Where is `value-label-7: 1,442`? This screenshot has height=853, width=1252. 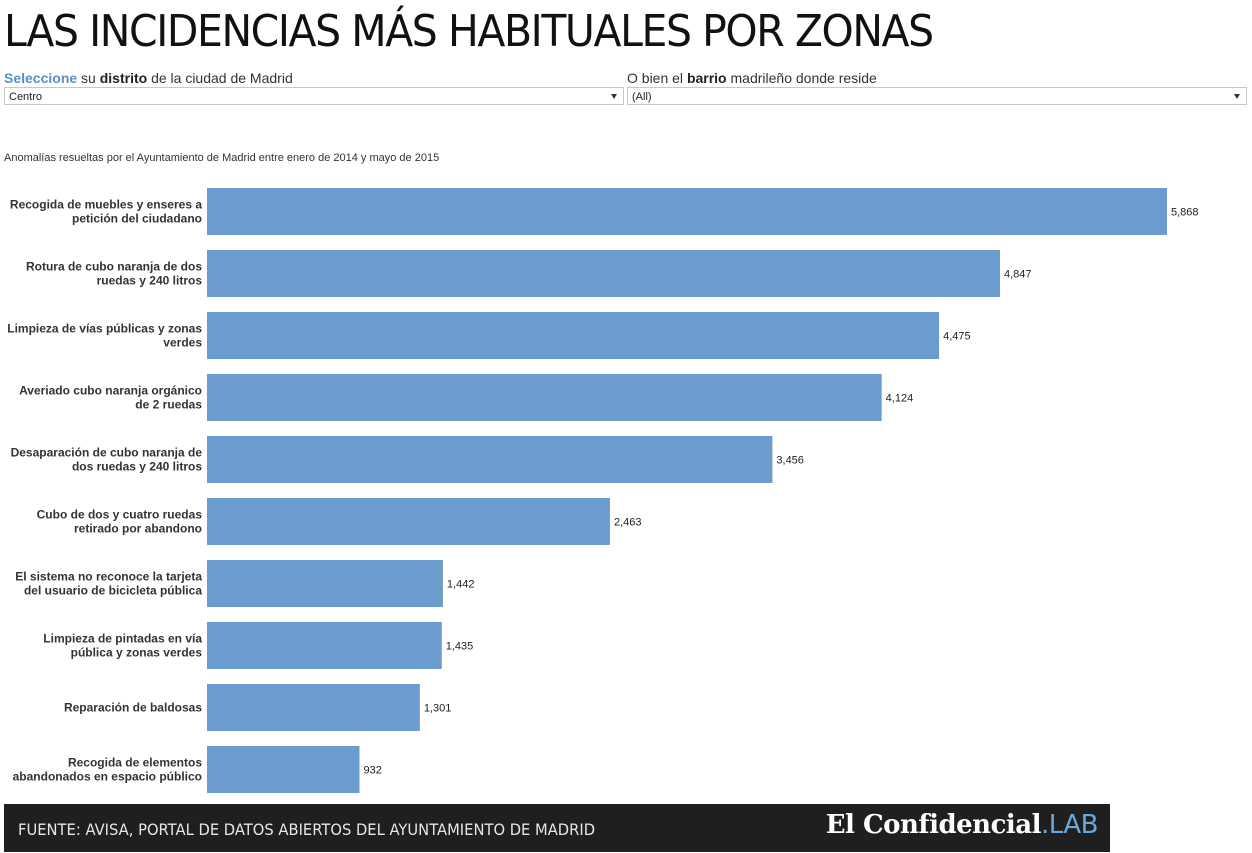
value-label-7: 1,442 is located at coordinates (461, 585).